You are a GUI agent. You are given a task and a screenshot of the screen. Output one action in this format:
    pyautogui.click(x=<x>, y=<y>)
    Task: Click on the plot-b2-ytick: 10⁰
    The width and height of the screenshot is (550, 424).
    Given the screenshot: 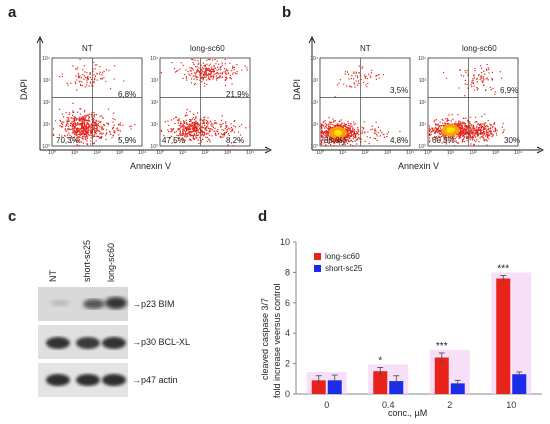 What is the action you would take?
    pyautogui.click(x=422, y=147)
    